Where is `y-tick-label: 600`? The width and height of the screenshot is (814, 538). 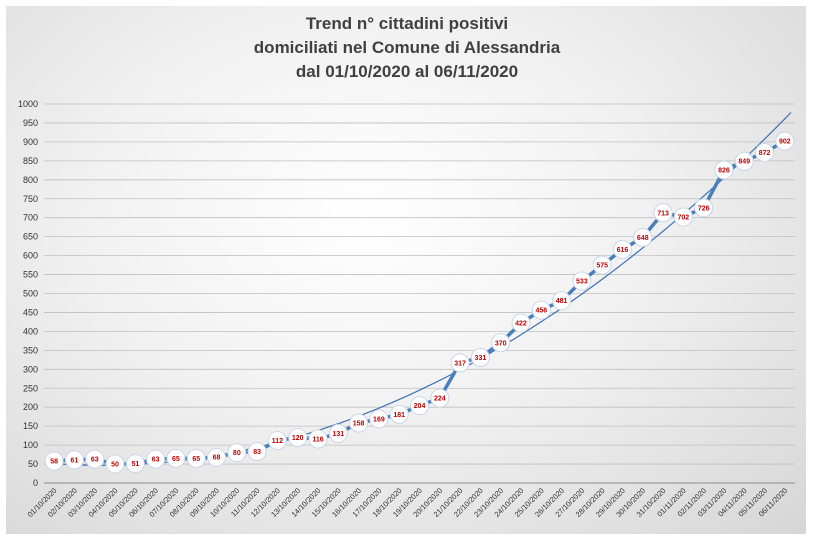 y-tick-label: 600 is located at coordinates (30, 256).